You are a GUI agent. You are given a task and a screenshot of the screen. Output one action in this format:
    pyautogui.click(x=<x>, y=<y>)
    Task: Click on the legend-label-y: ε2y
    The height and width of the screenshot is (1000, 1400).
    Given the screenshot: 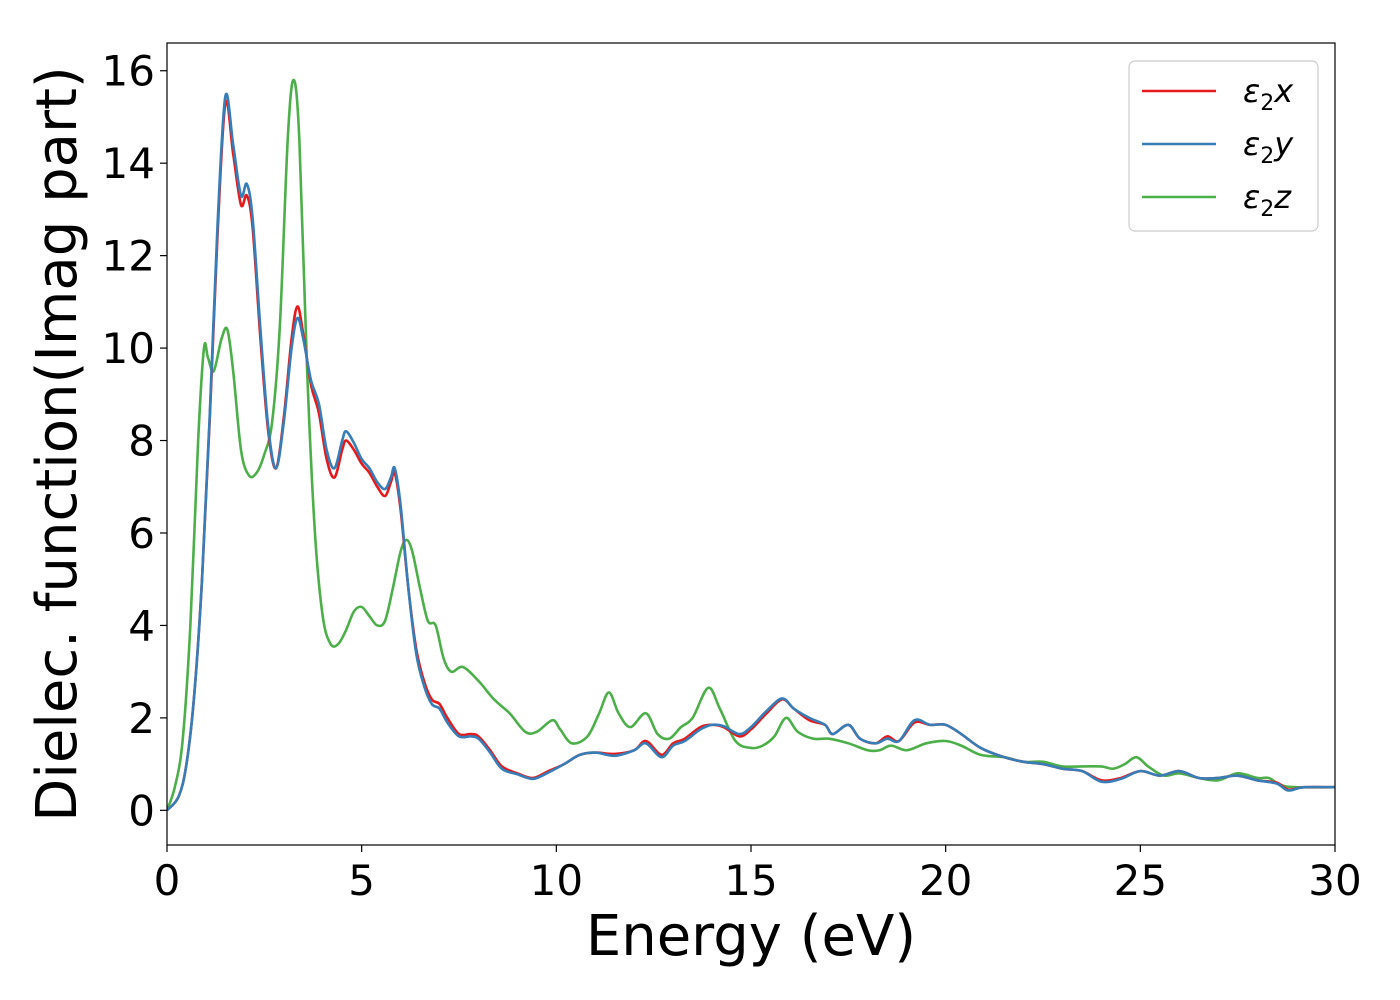 What is the action you would take?
    pyautogui.click(x=1268, y=147)
    